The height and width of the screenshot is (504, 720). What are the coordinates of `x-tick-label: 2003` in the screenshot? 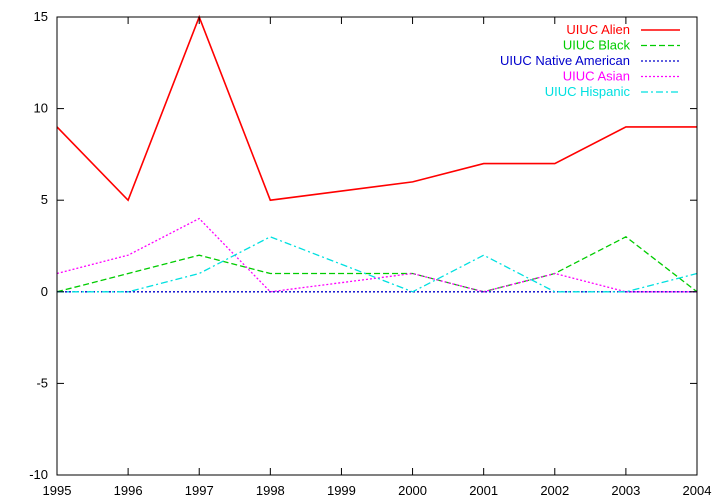 It's located at (625, 490).